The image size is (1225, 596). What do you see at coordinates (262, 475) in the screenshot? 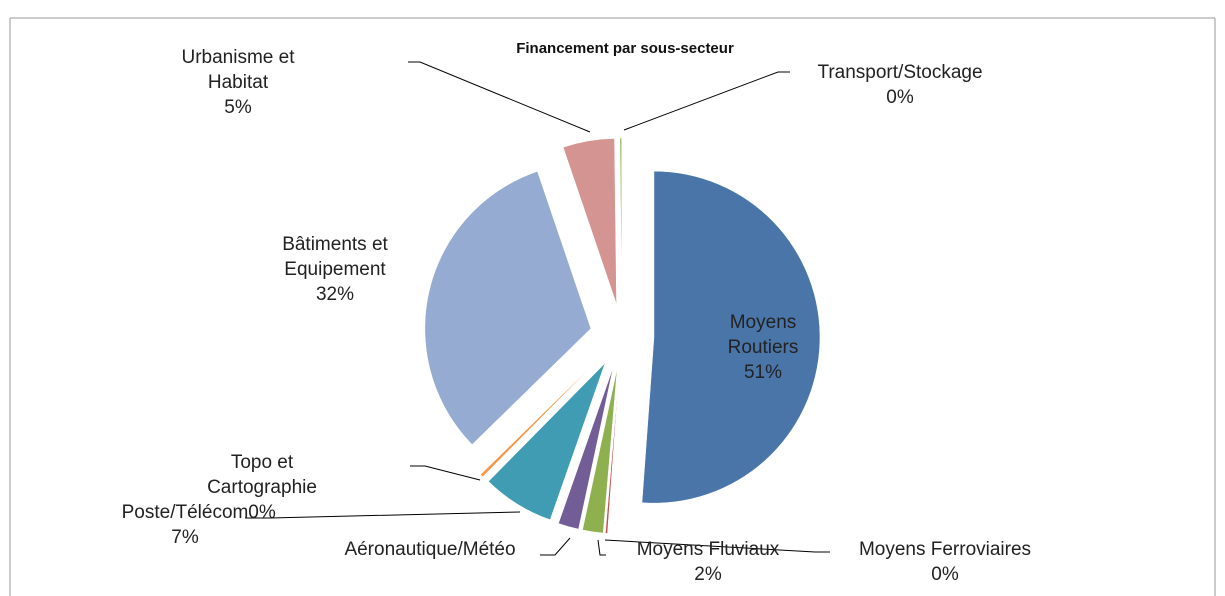
I see `slice-name: Topo et Cartographie` at bounding box center [262, 475].